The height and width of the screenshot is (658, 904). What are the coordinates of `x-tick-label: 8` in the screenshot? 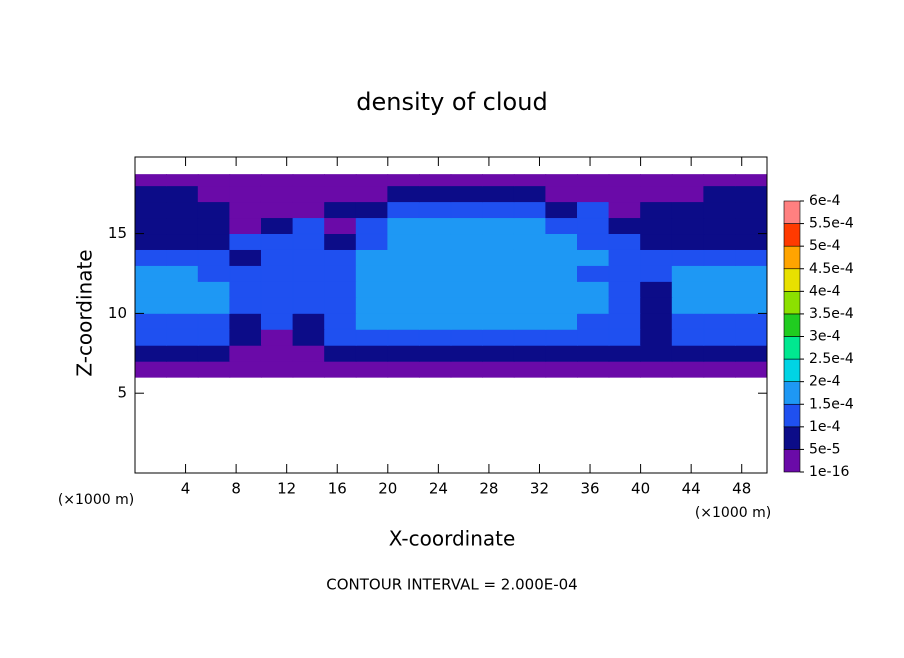 It's located at (236, 489).